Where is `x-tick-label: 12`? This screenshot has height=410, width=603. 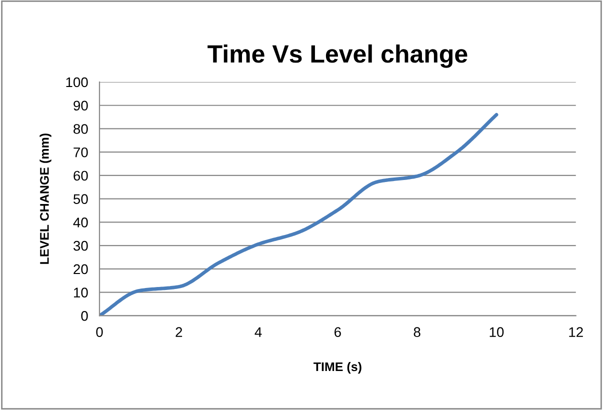
x-tick-label: 12 is located at coordinates (576, 332).